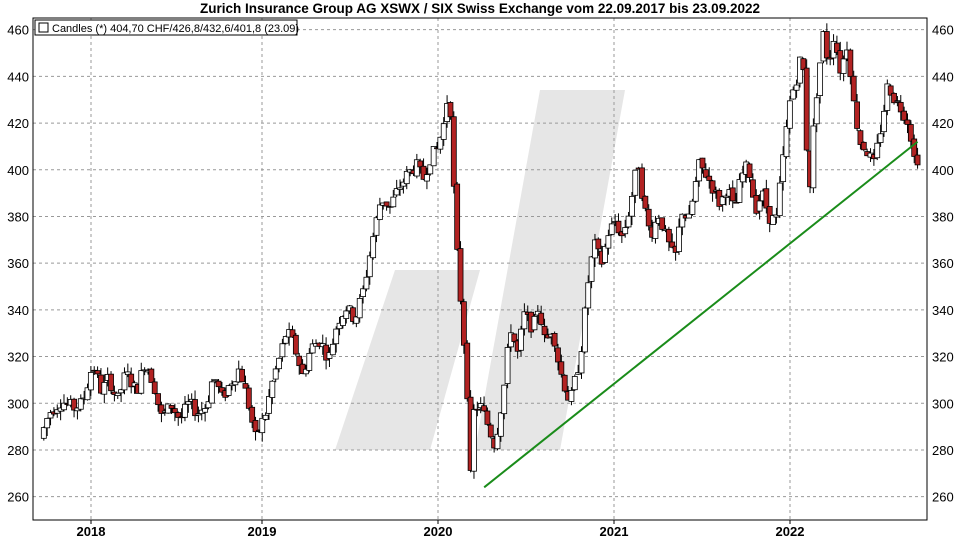 This screenshot has width=960, height=540. What do you see at coordinates (18, 310) in the screenshot?
I see `y-tick-label-left: 340` at bounding box center [18, 310].